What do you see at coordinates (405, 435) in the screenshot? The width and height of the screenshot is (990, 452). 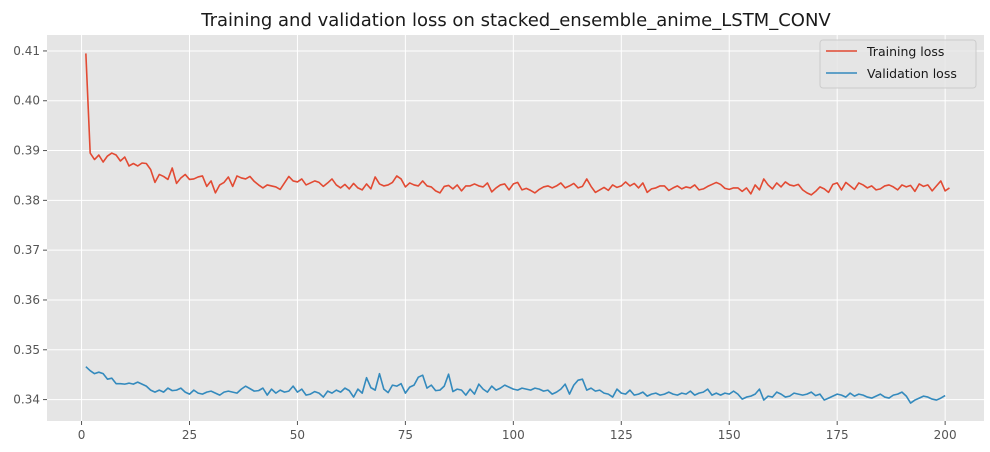 I see `x-tick-label: 75` at bounding box center [405, 435].